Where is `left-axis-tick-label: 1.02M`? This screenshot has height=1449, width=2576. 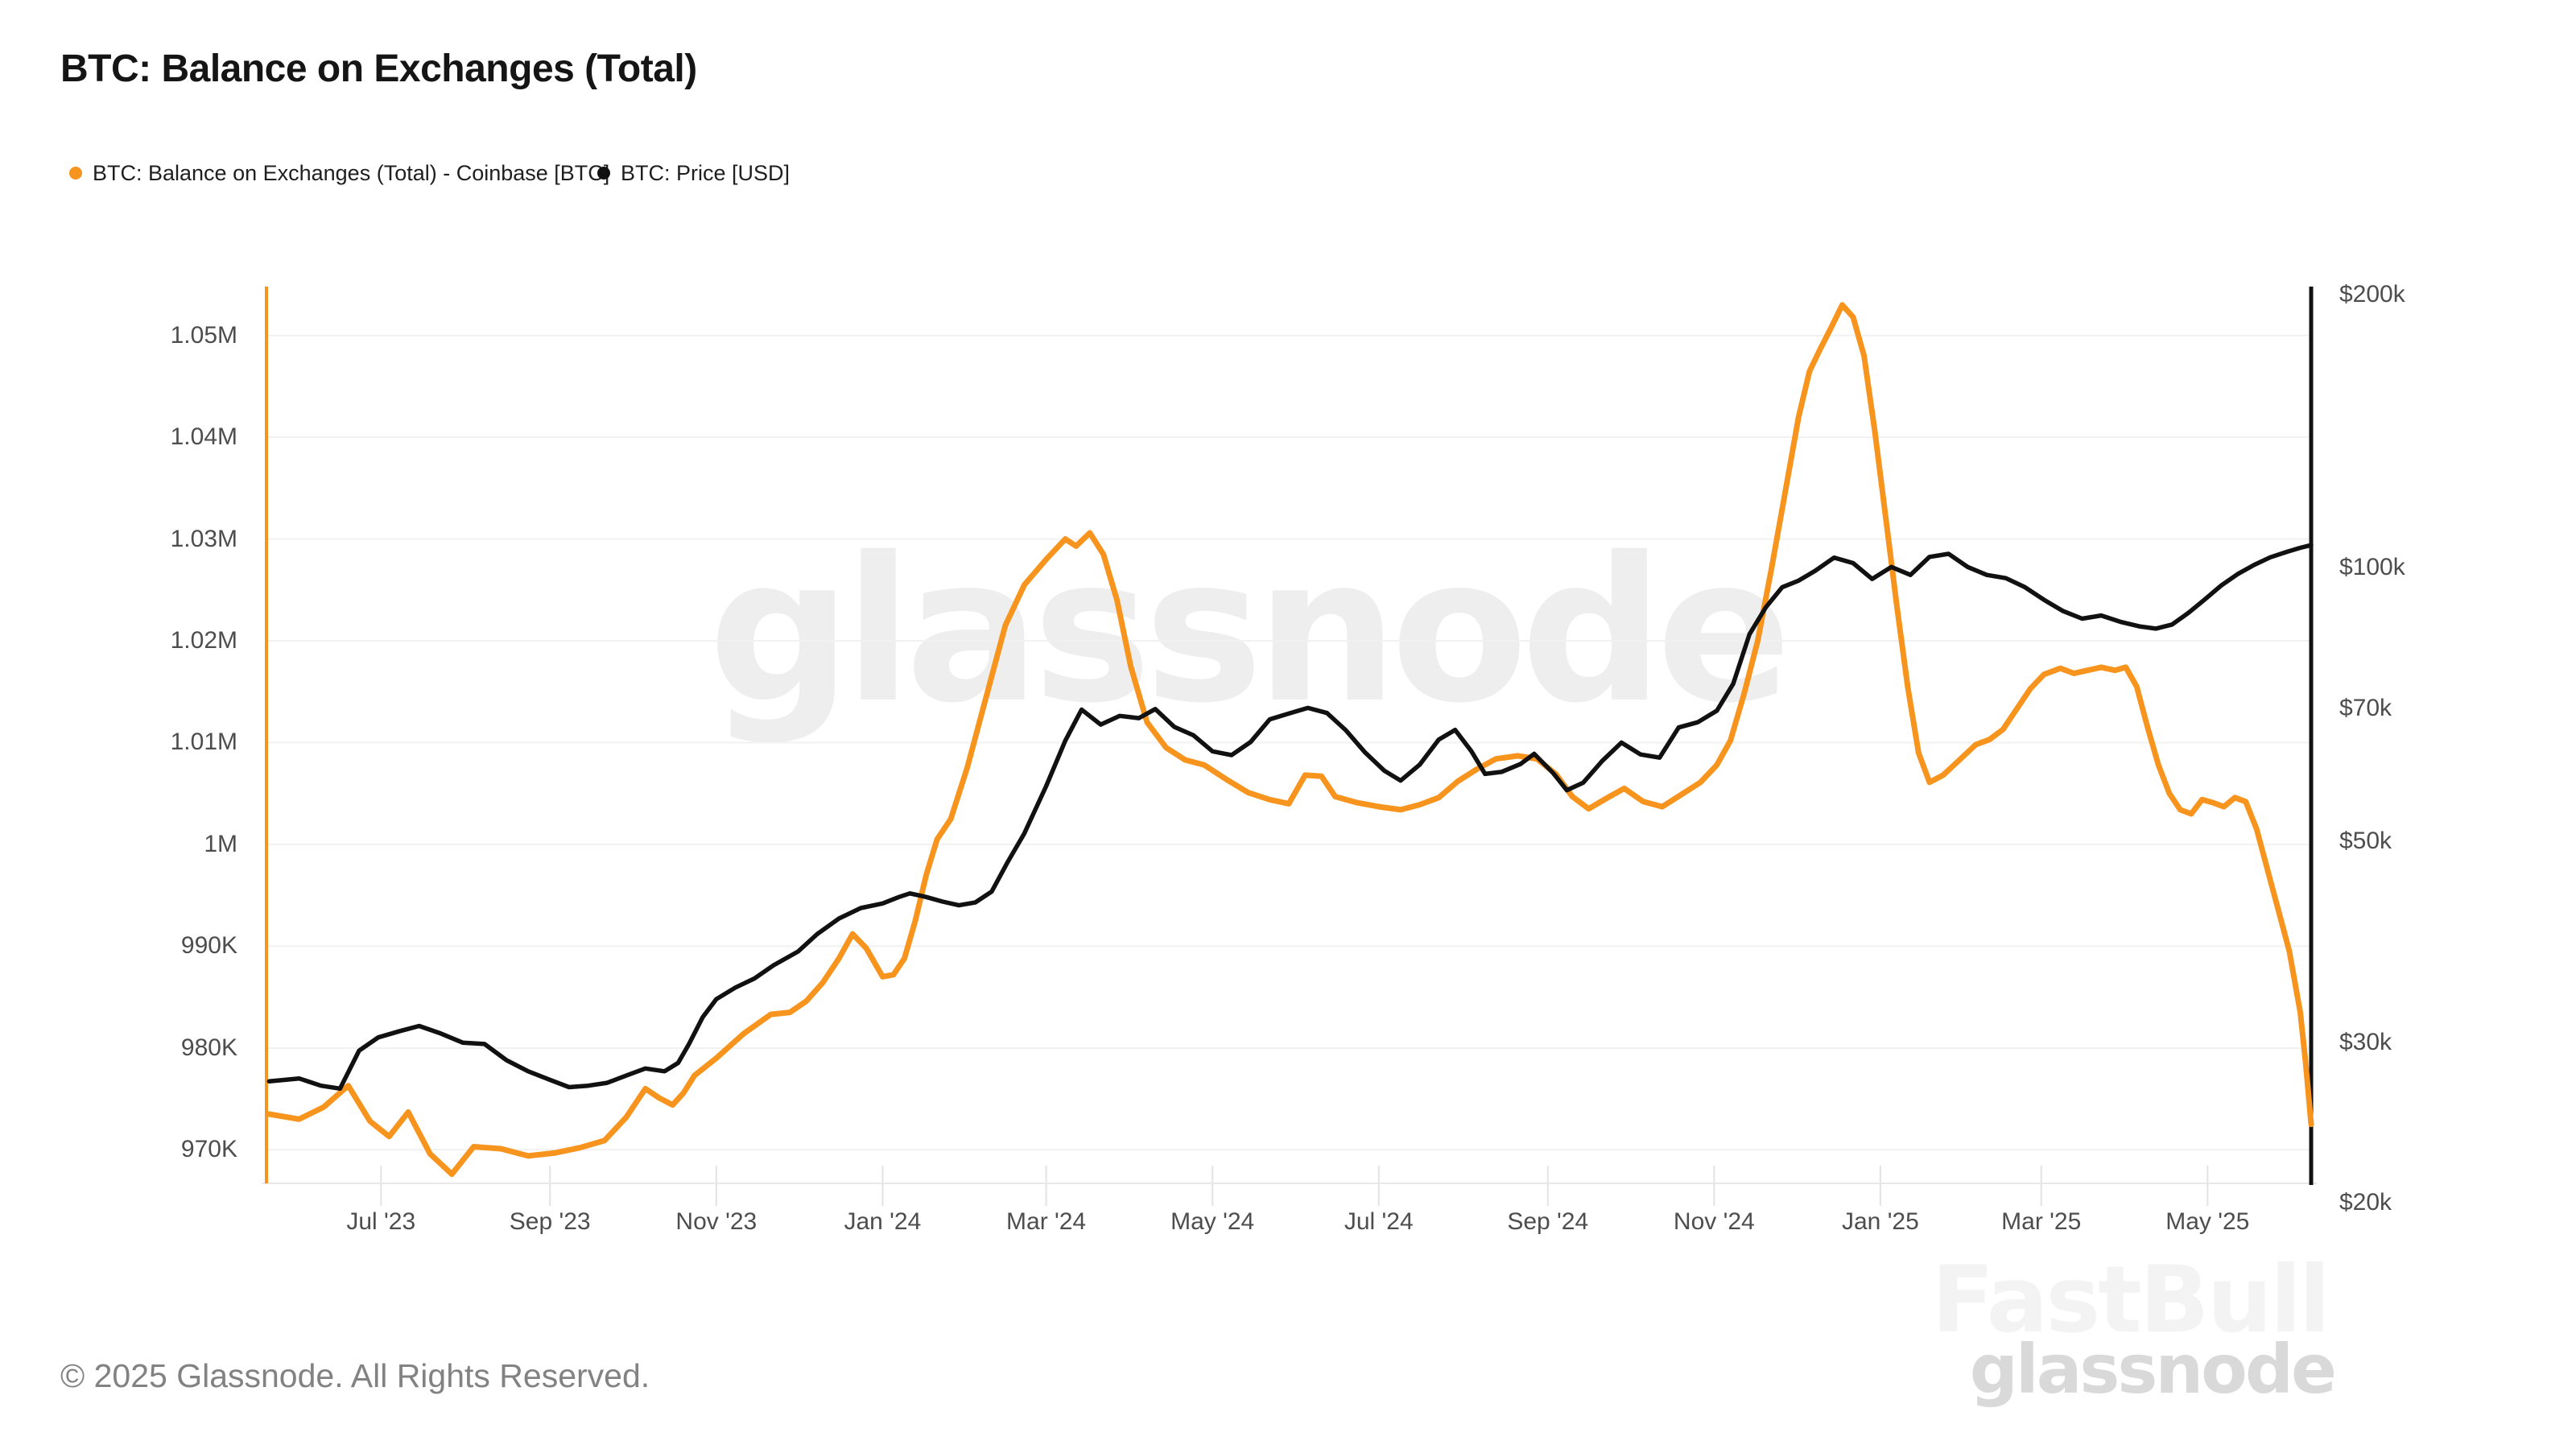
left-axis-tick-label: 1.02M is located at coordinates (203, 640).